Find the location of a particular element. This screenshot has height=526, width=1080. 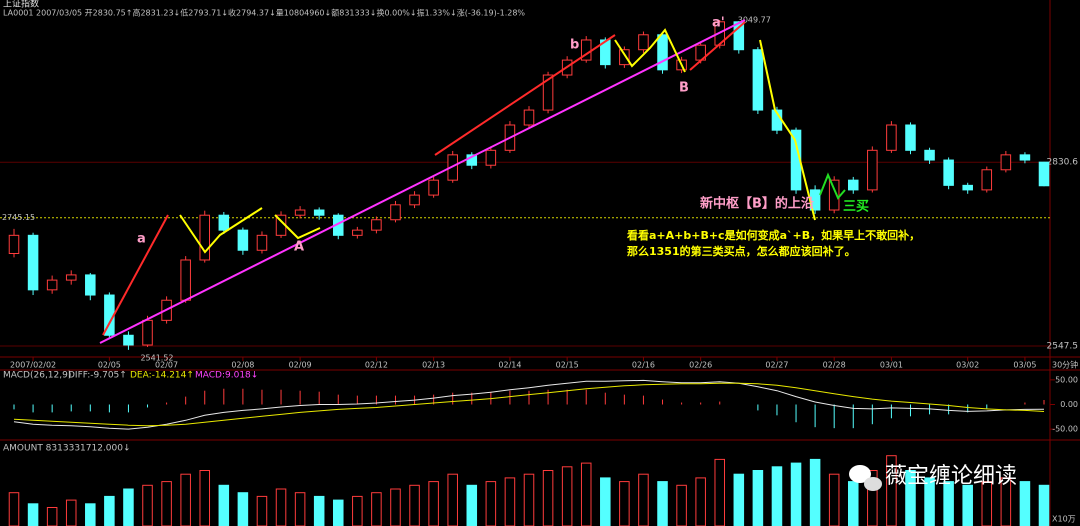

chart-title: 上证指数 is located at coordinates (21, 5).